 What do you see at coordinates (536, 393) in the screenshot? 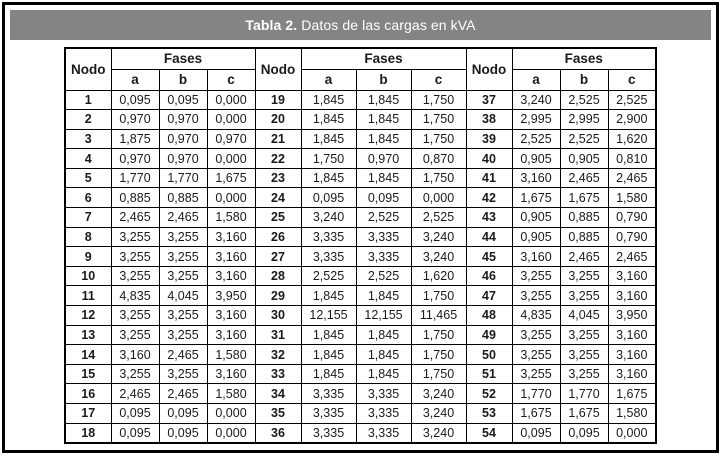
I see `phase-a-value: 1,770` at bounding box center [536, 393].